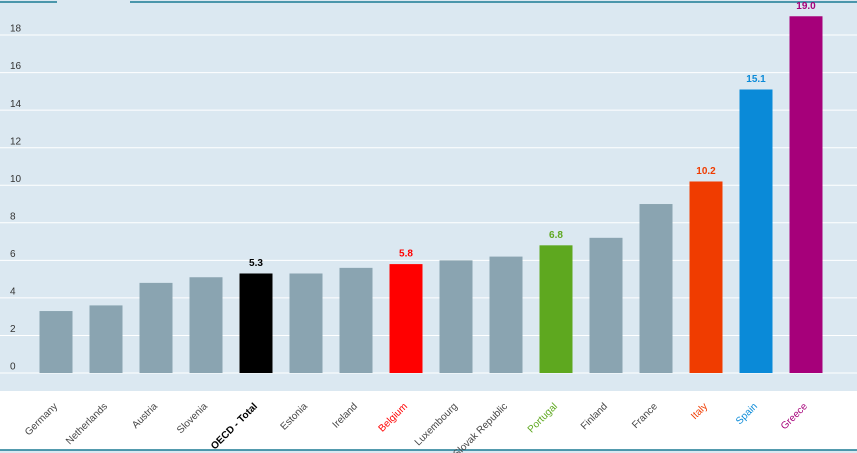  I want to click on y-tick-label: 10, so click(16, 179).